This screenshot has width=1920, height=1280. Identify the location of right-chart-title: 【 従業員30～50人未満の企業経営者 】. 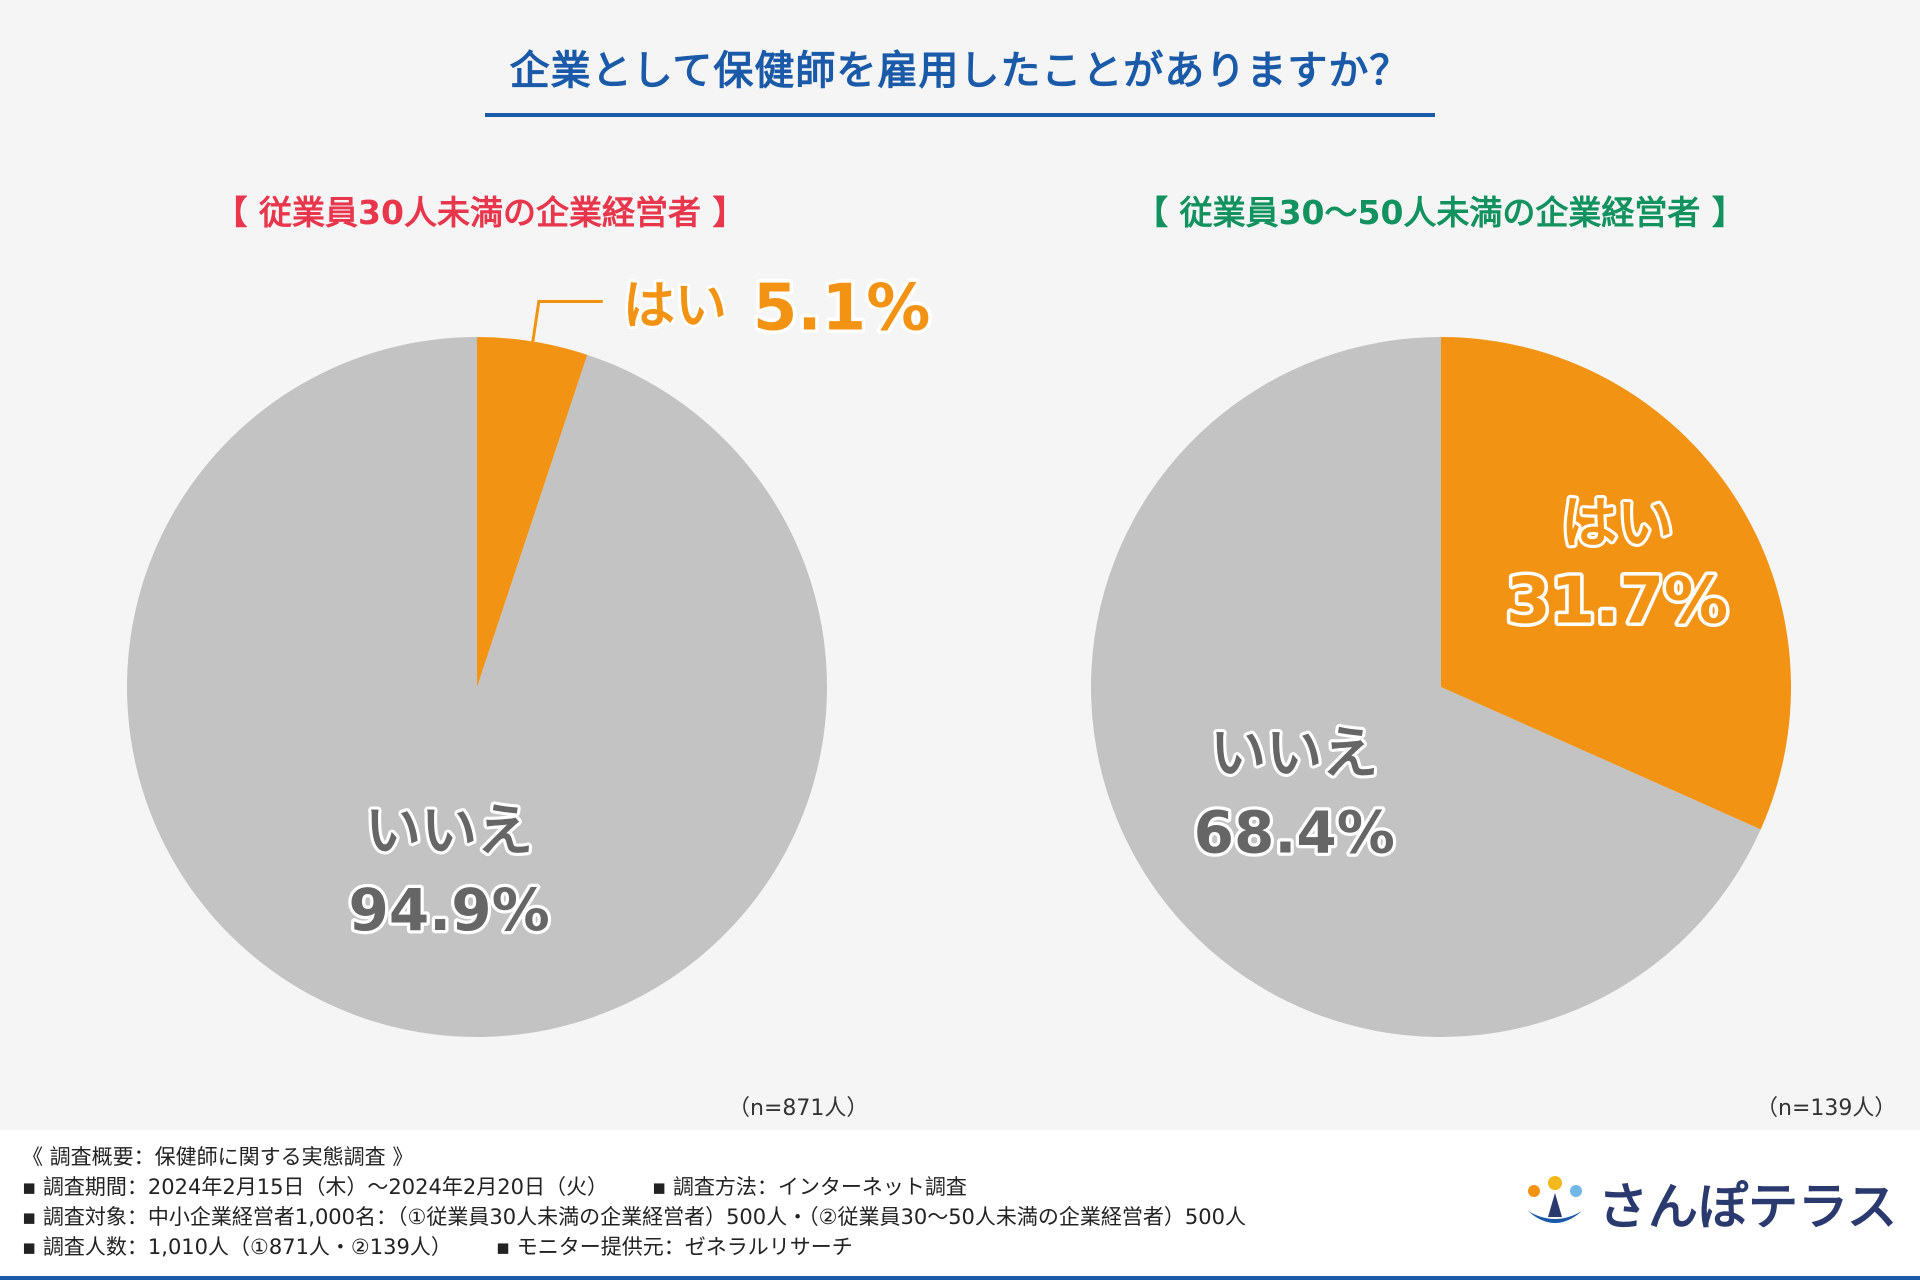
(1440, 212).